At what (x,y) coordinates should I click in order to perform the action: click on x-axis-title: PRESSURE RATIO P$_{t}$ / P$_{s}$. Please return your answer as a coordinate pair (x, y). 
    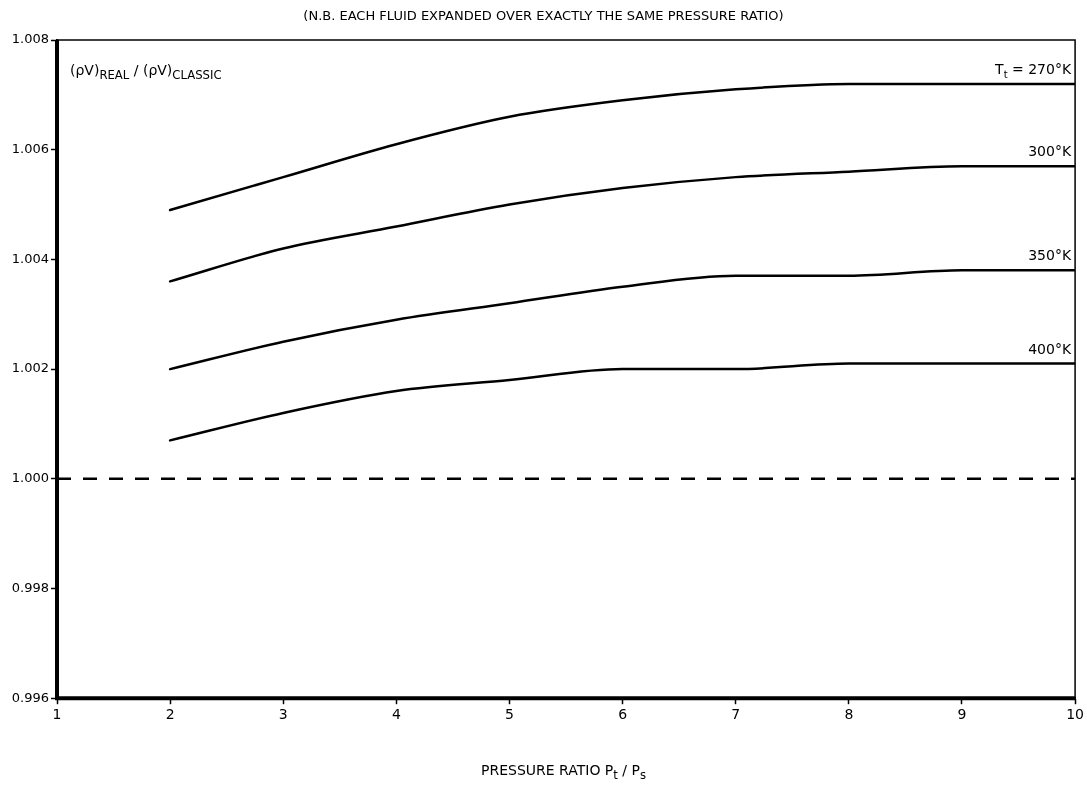
    Looking at the image, I should click on (563, 772).